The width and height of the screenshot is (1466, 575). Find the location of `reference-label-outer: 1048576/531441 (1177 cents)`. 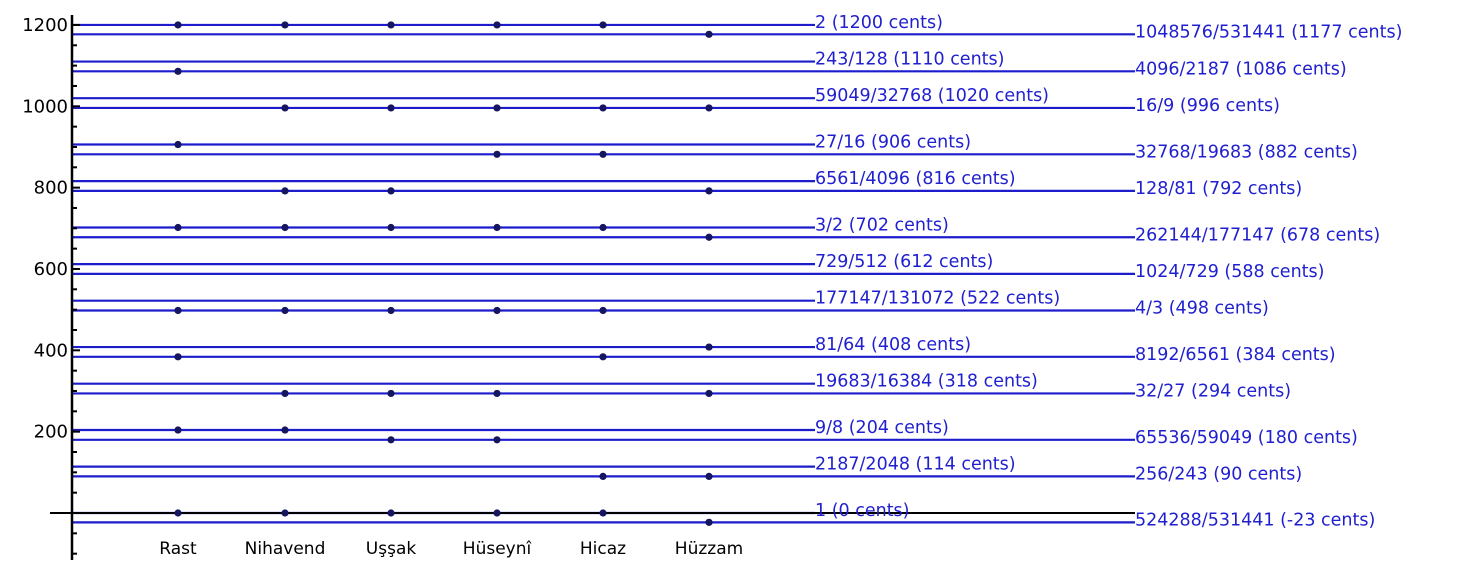

reference-label-outer: 1048576/531441 (1177 cents) is located at coordinates (1268, 32).